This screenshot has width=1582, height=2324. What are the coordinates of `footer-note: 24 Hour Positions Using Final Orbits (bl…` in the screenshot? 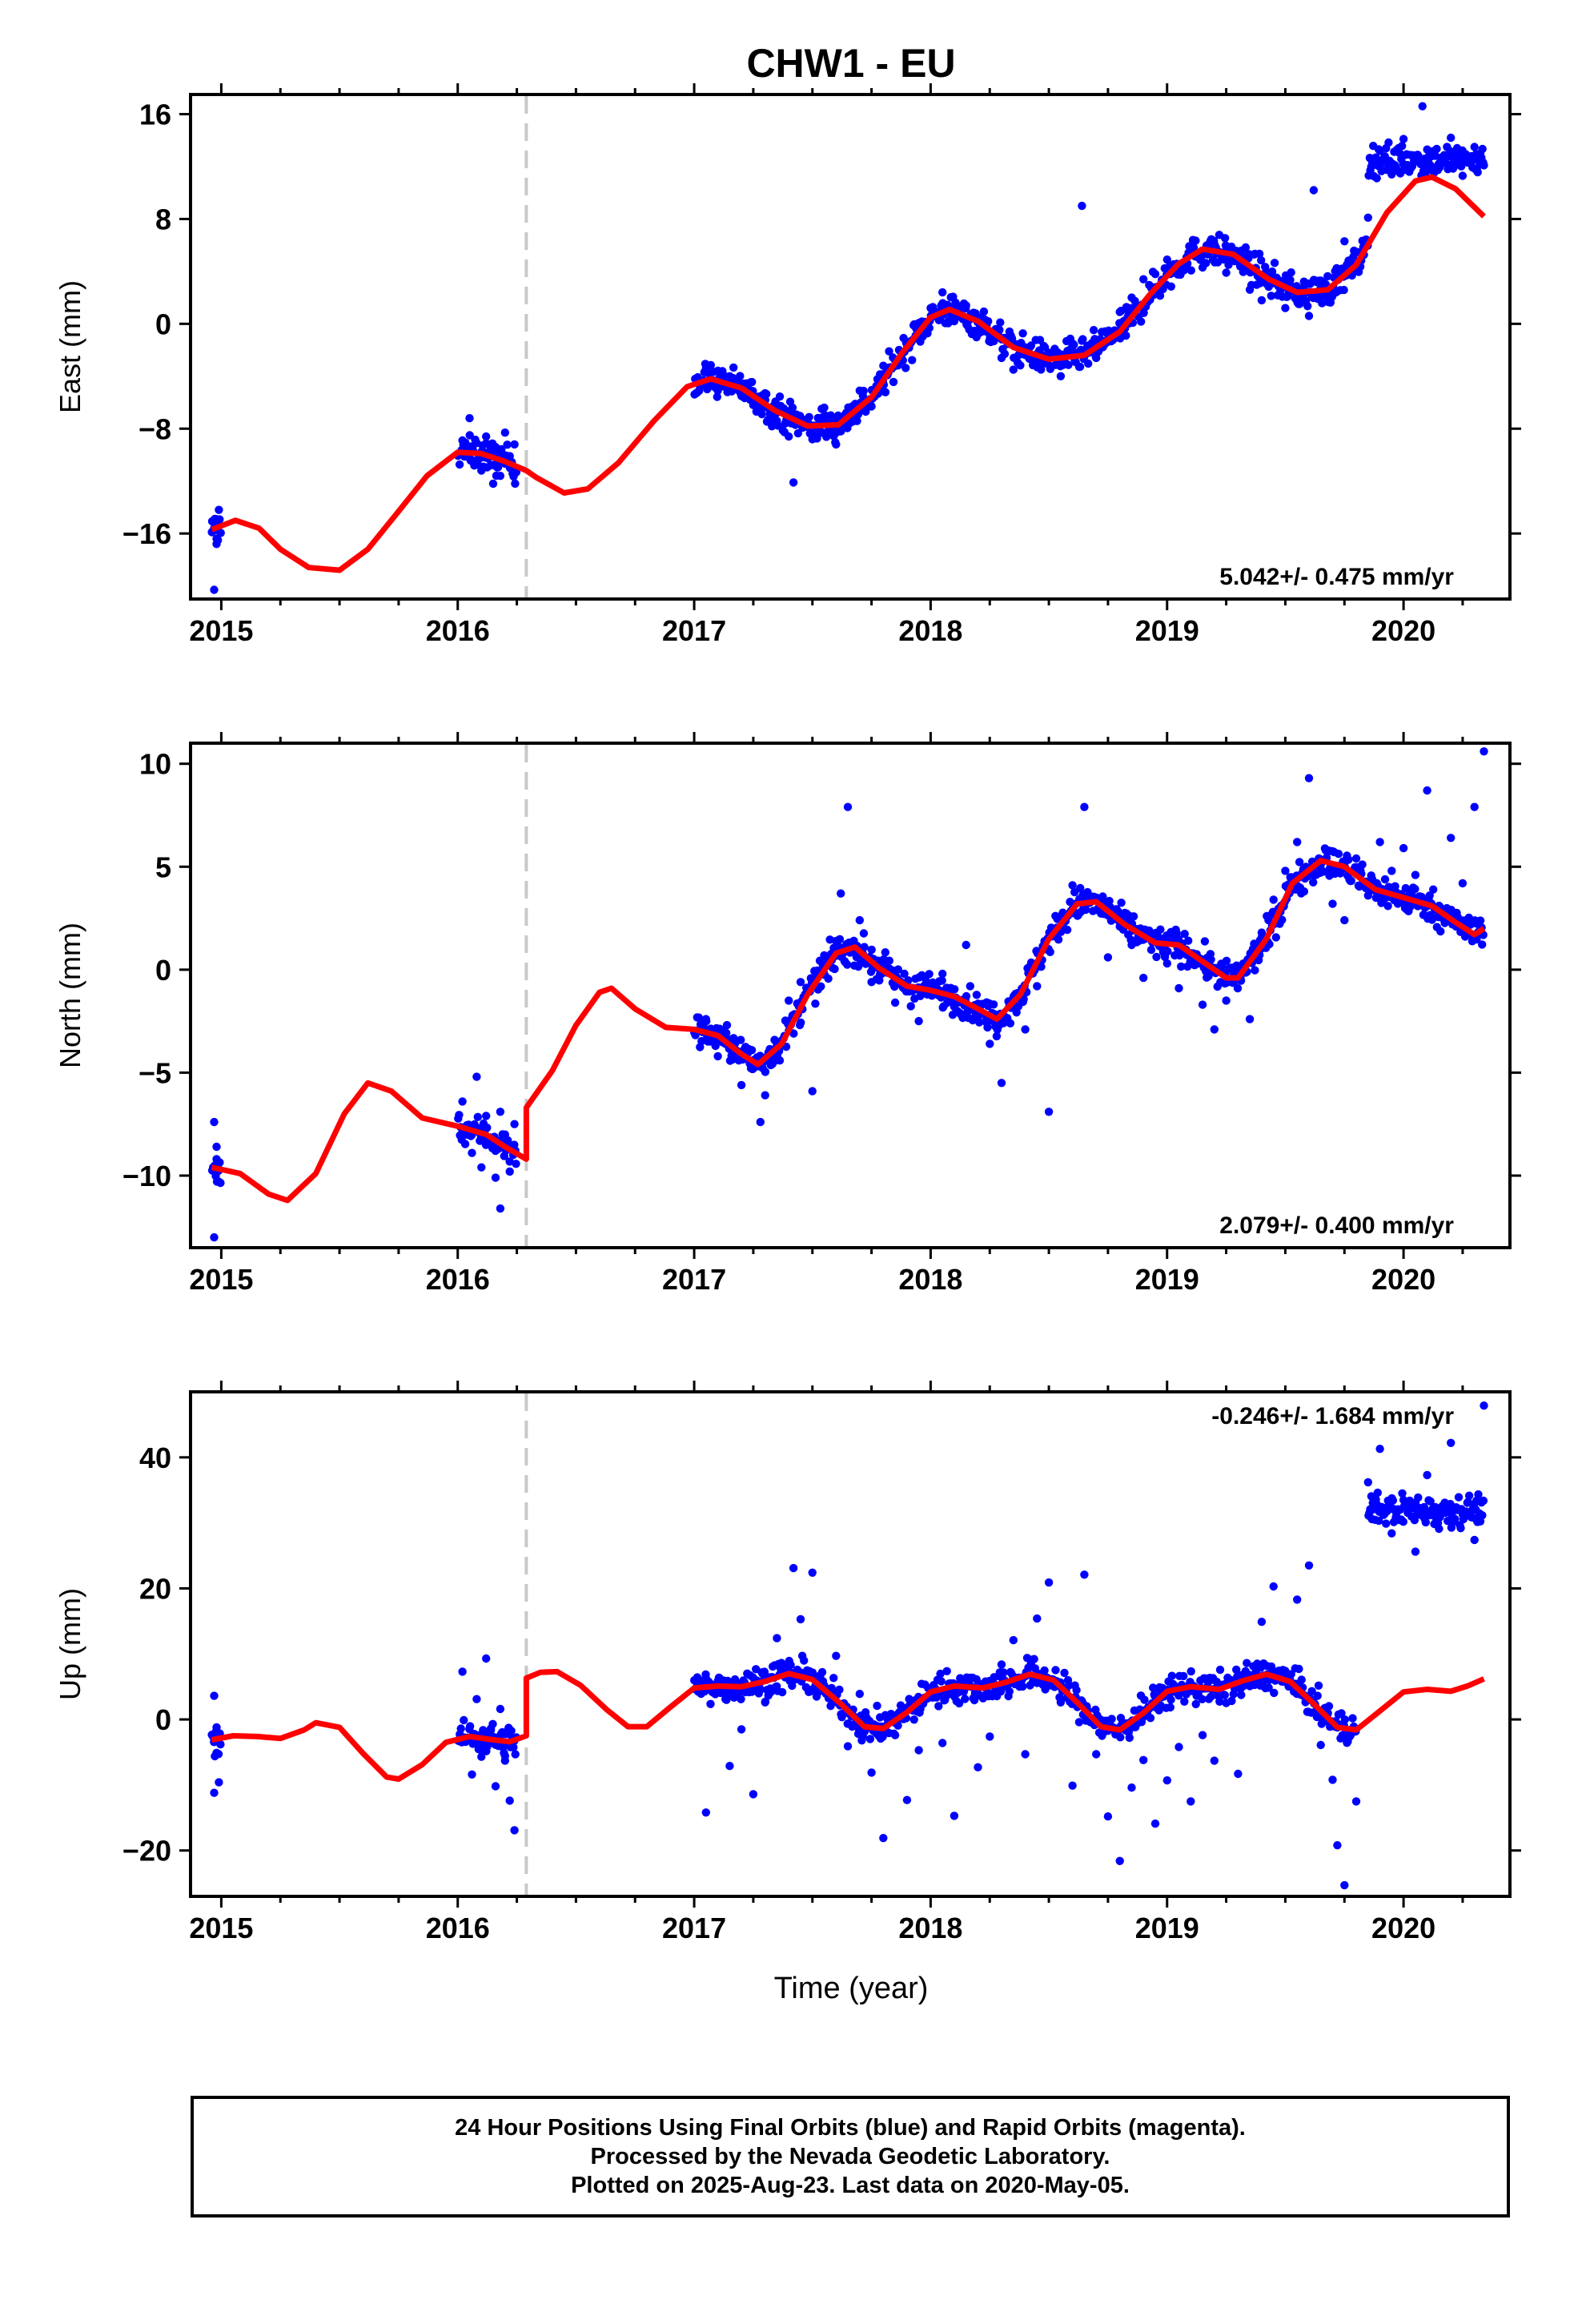 It's located at (850, 2156).